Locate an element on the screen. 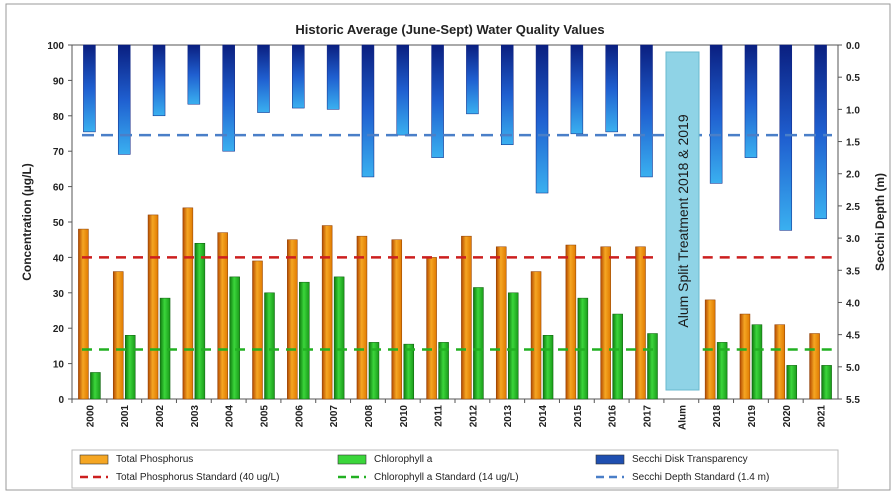 The width and height of the screenshot is (894, 498). x-tick-label: 2012 is located at coordinates (473, 416).